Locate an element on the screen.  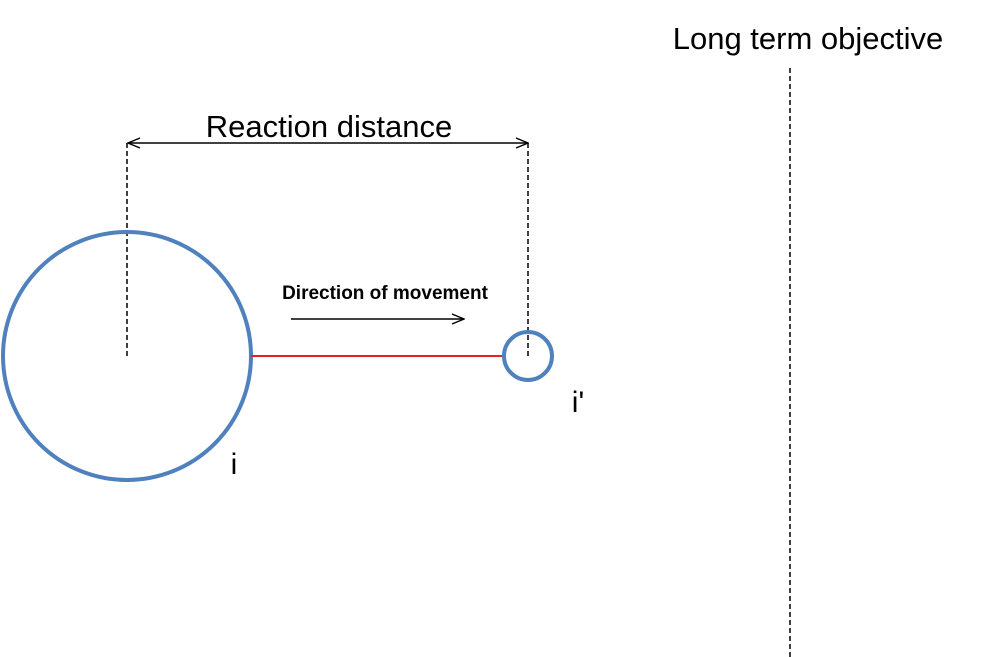
direction-of-movement-label: Direction of movement is located at coordinates (385, 293).